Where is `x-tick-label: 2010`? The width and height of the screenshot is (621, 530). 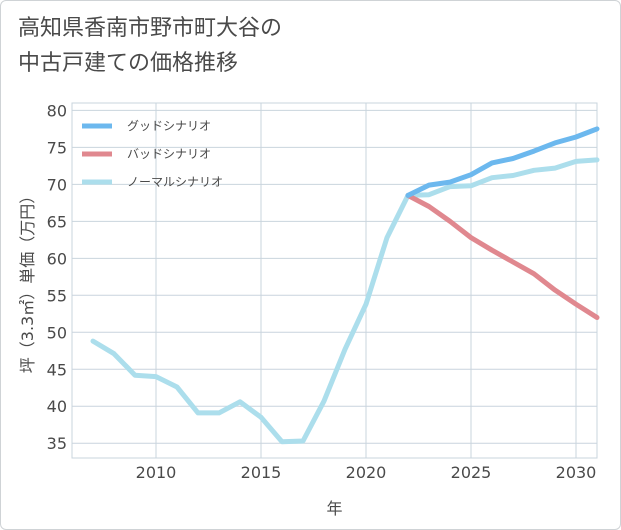 x-tick-label: 2010 is located at coordinates (156, 472).